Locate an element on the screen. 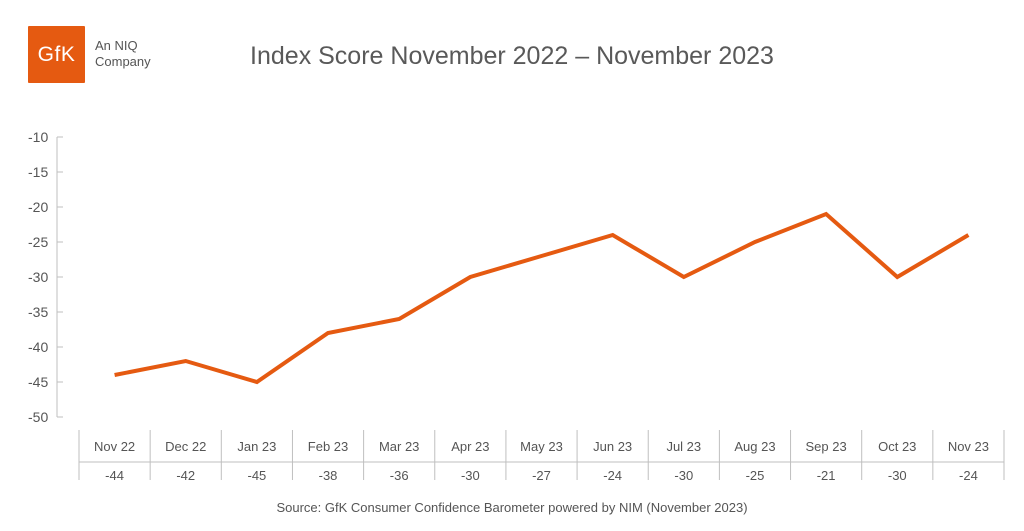  y-tick-label: -20 is located at coordinates (38, 207).